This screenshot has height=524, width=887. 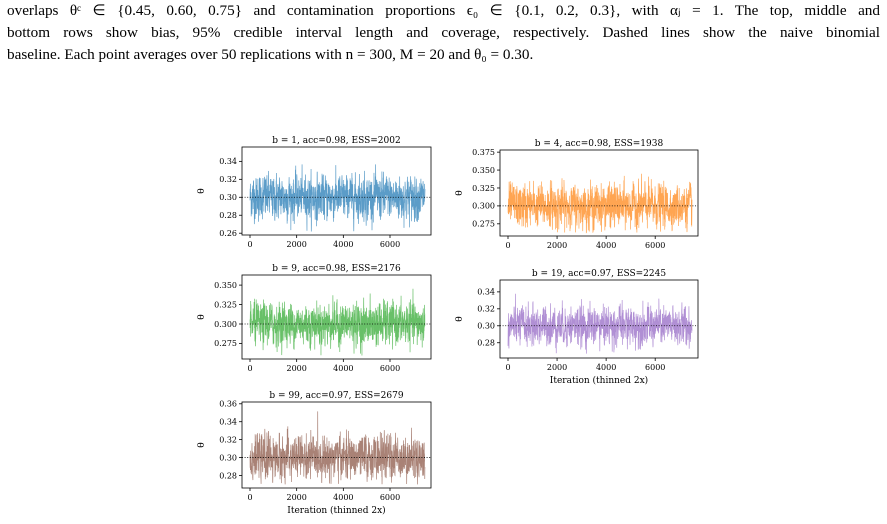 What do you see at coordinates (483, 152) in the screenshot?
I see `y-tick-label: 0.375` at bounding box center [483, 152].